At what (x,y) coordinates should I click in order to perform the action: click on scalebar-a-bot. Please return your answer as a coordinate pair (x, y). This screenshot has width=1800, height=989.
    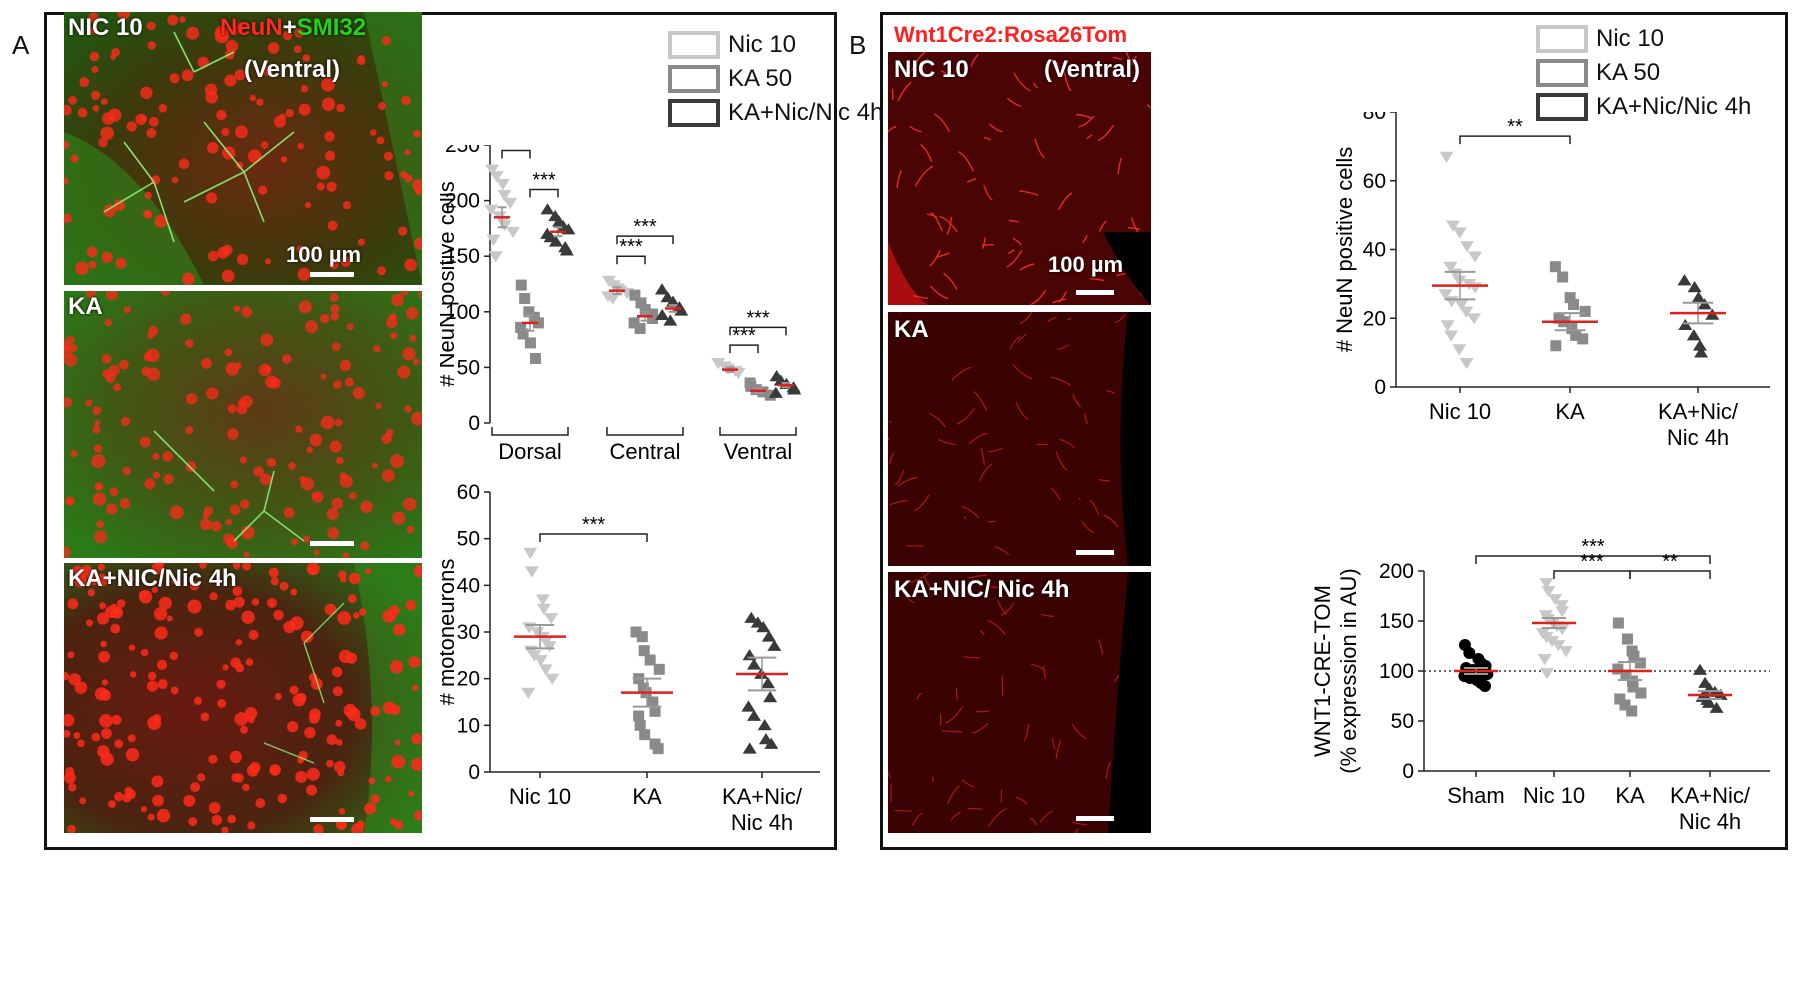
    Looking at the image, I should click on (332, 819).